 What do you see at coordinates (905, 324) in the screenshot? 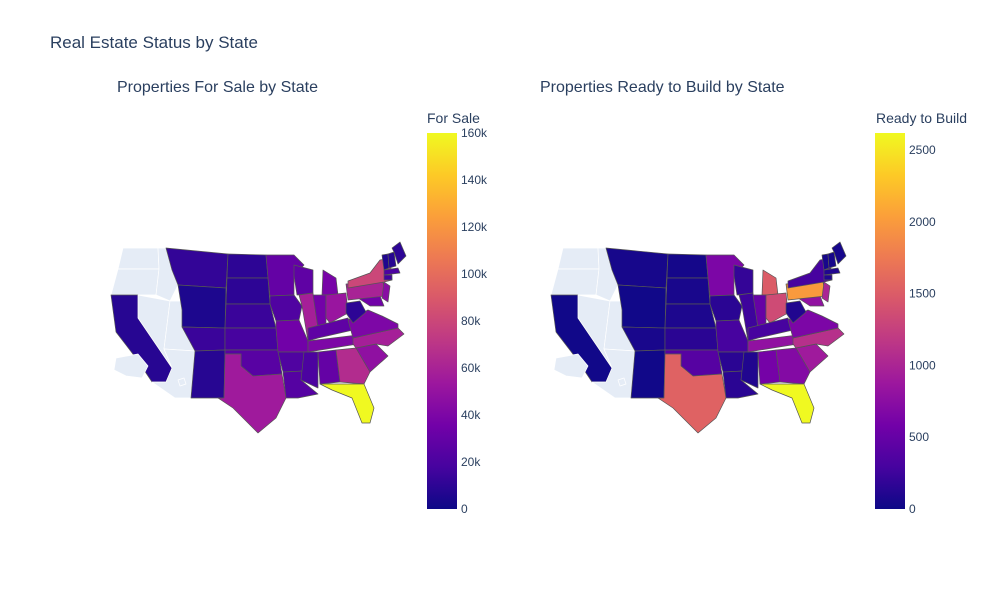
I see `colorbar-ready-to-build: 0 500 1000 1500 2000 2500` at bounding box center [905, 324].